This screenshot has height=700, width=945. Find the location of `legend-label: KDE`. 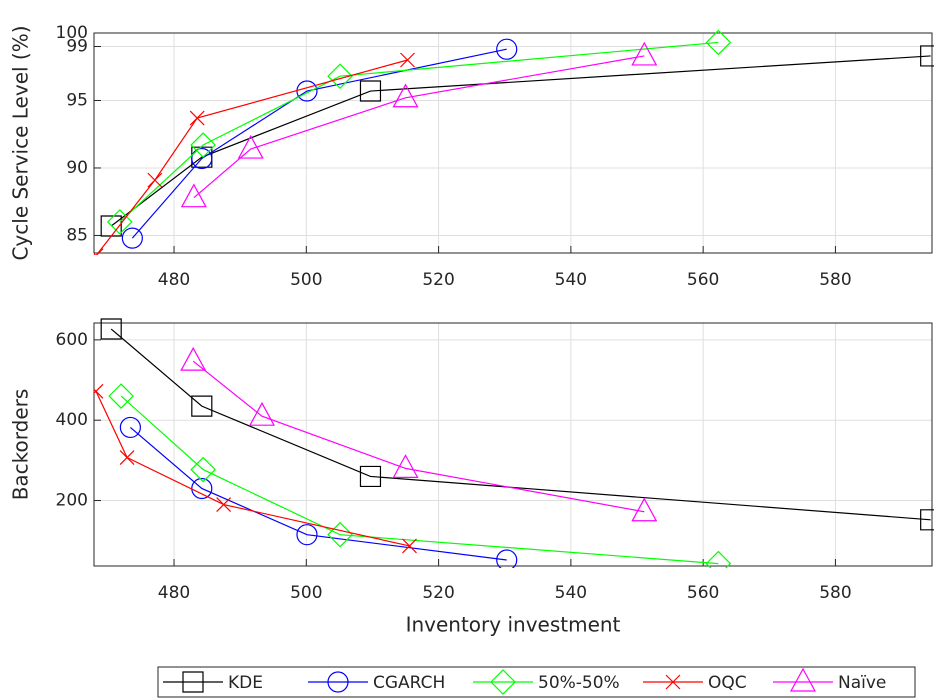

legend-label: KDE is located at coordinates (245, 683).